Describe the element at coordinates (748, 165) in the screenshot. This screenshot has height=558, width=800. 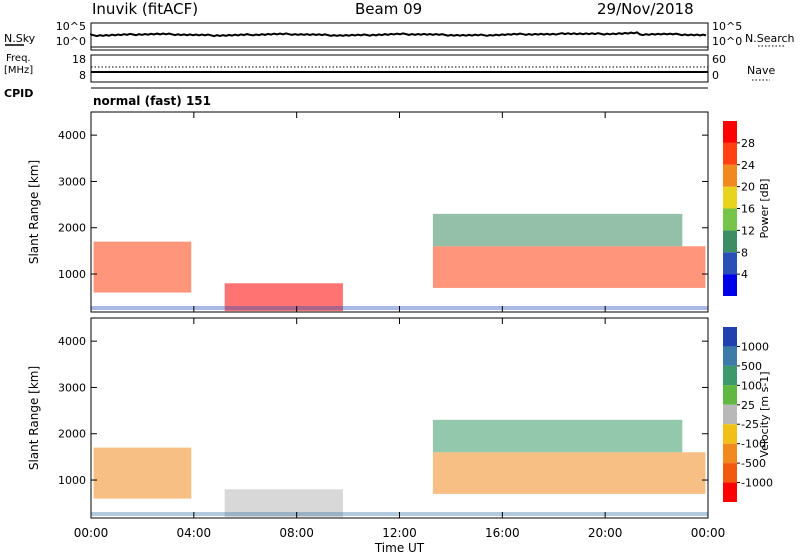
I see `colorbar-tick-label: 24` at that location.